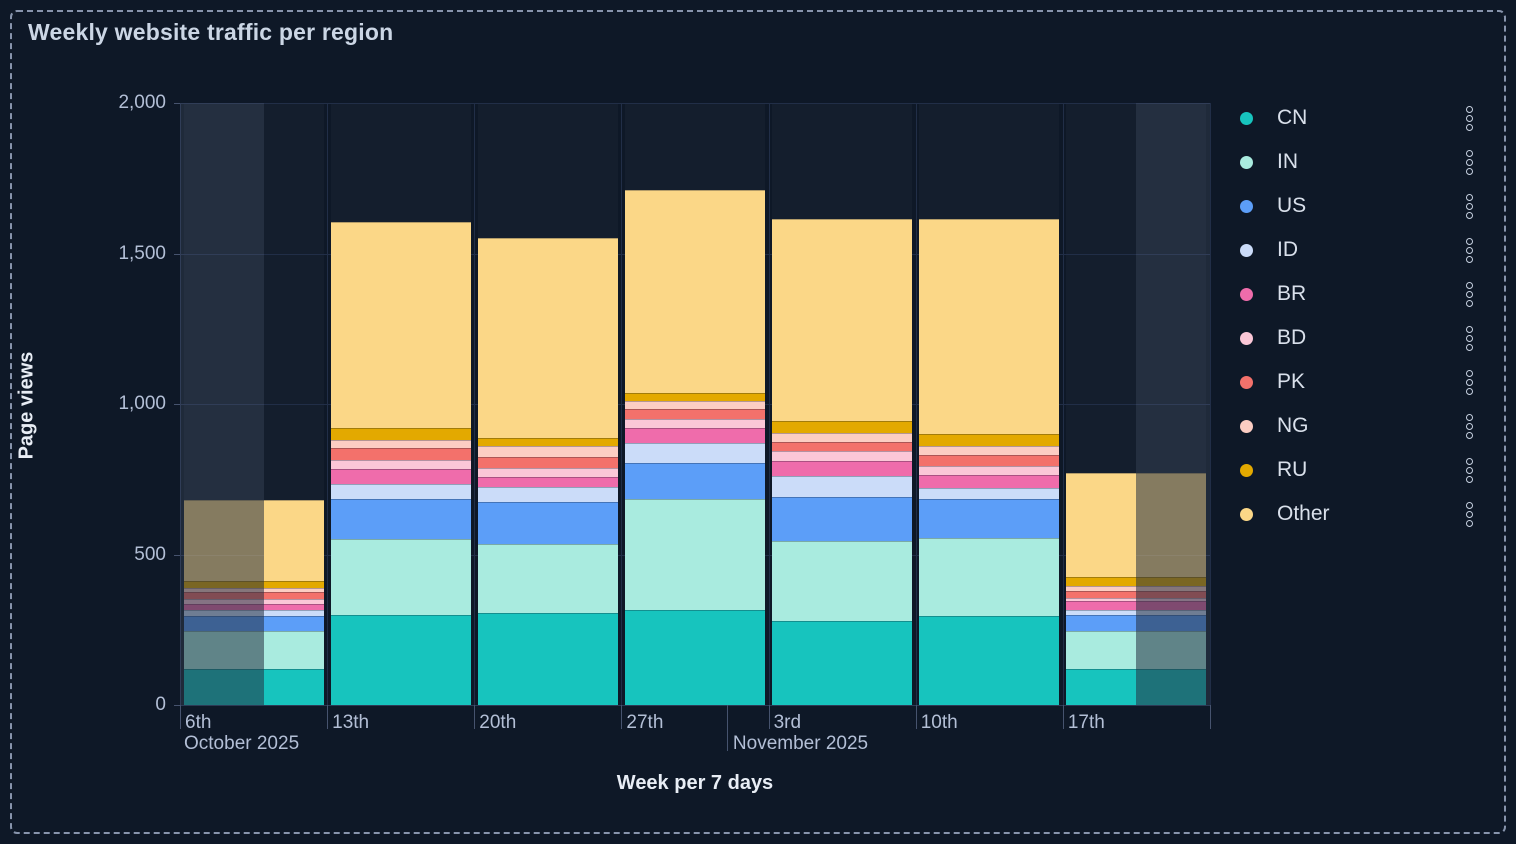  What do you see at coordinates (1359, 294) in the screenshot?
I see `legend-item-br: BR` at bounding box center [1359, 294].